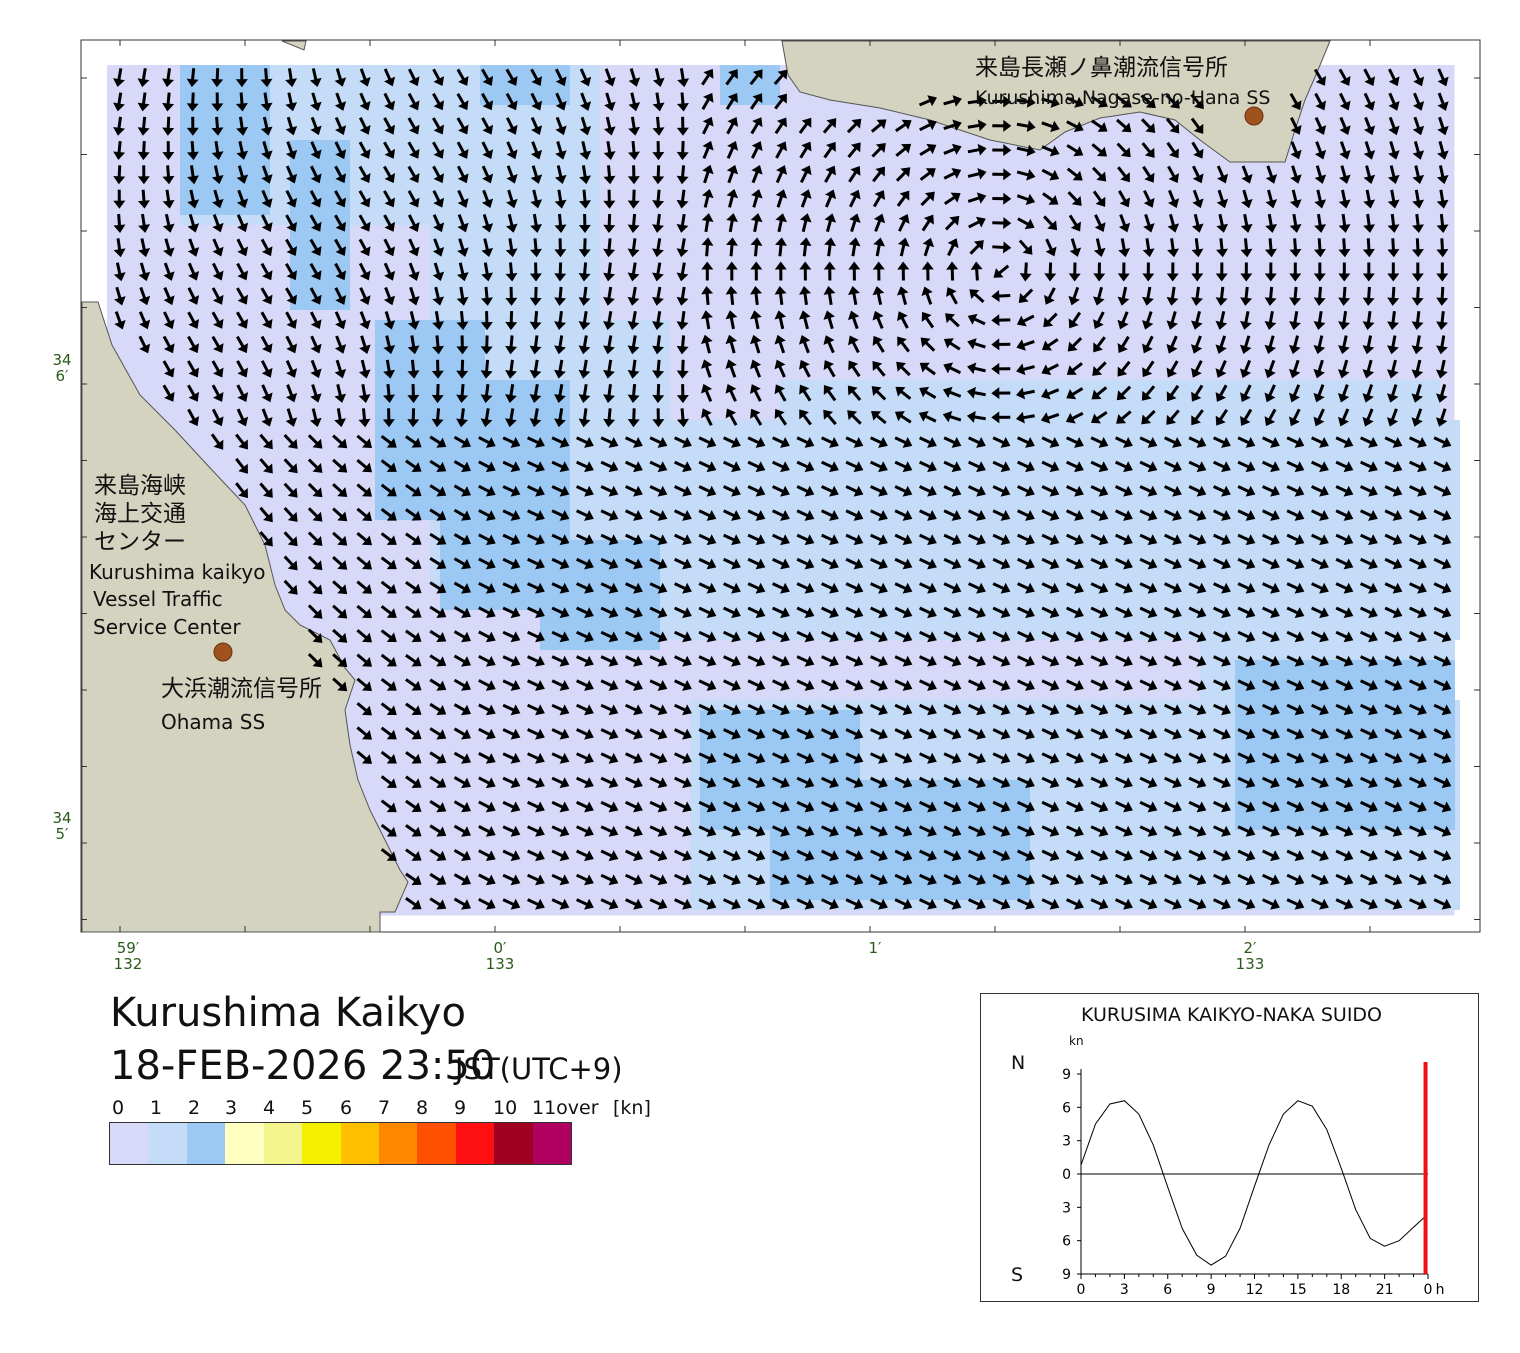  What do you see at coordinates (346, 1108) in the screenshot?
I see `legend-tick: 6` at bounding box center [346, 1108].